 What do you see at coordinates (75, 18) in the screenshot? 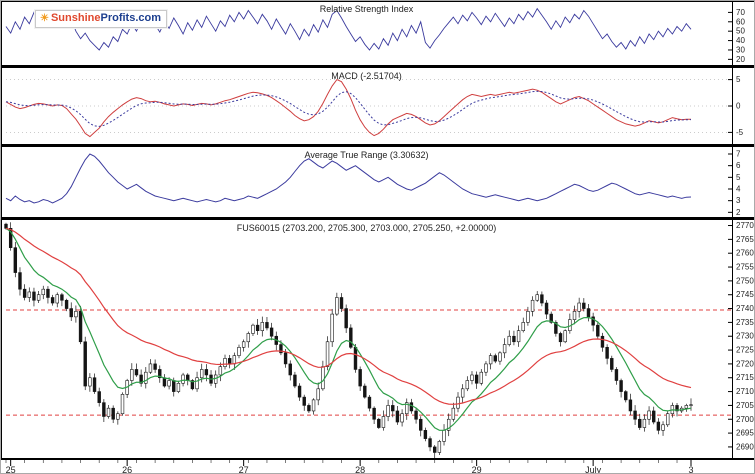
I see `logo-text-sunshine: Sunshine` at bounding box center [75, 18].